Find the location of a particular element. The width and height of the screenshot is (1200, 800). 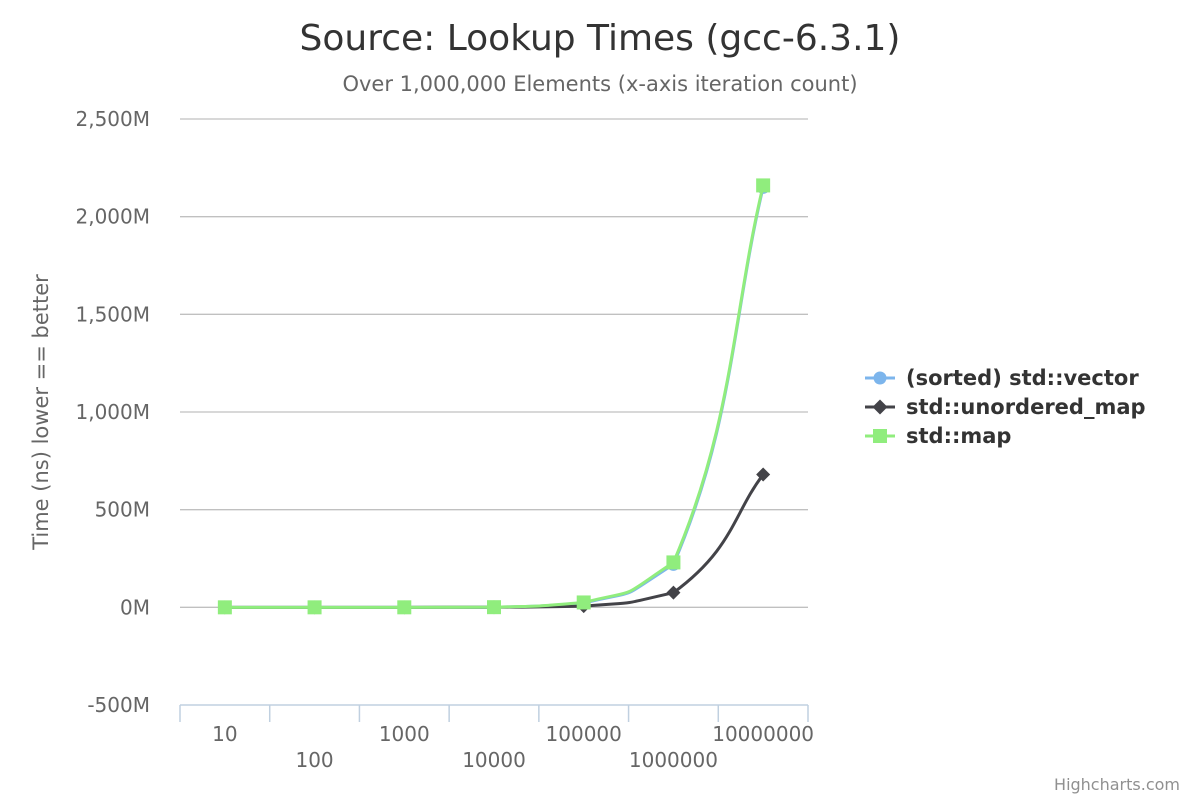

y-tick-label: 1,000M is located at coordinates (112, 412).